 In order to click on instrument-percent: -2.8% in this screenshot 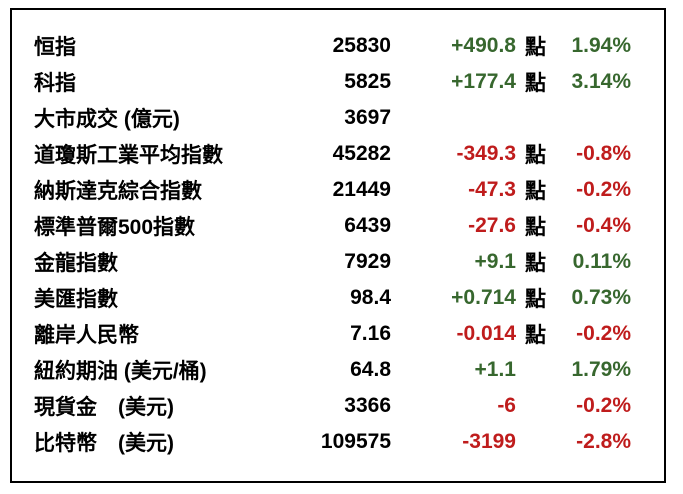, I will do `click(603, 441)`.